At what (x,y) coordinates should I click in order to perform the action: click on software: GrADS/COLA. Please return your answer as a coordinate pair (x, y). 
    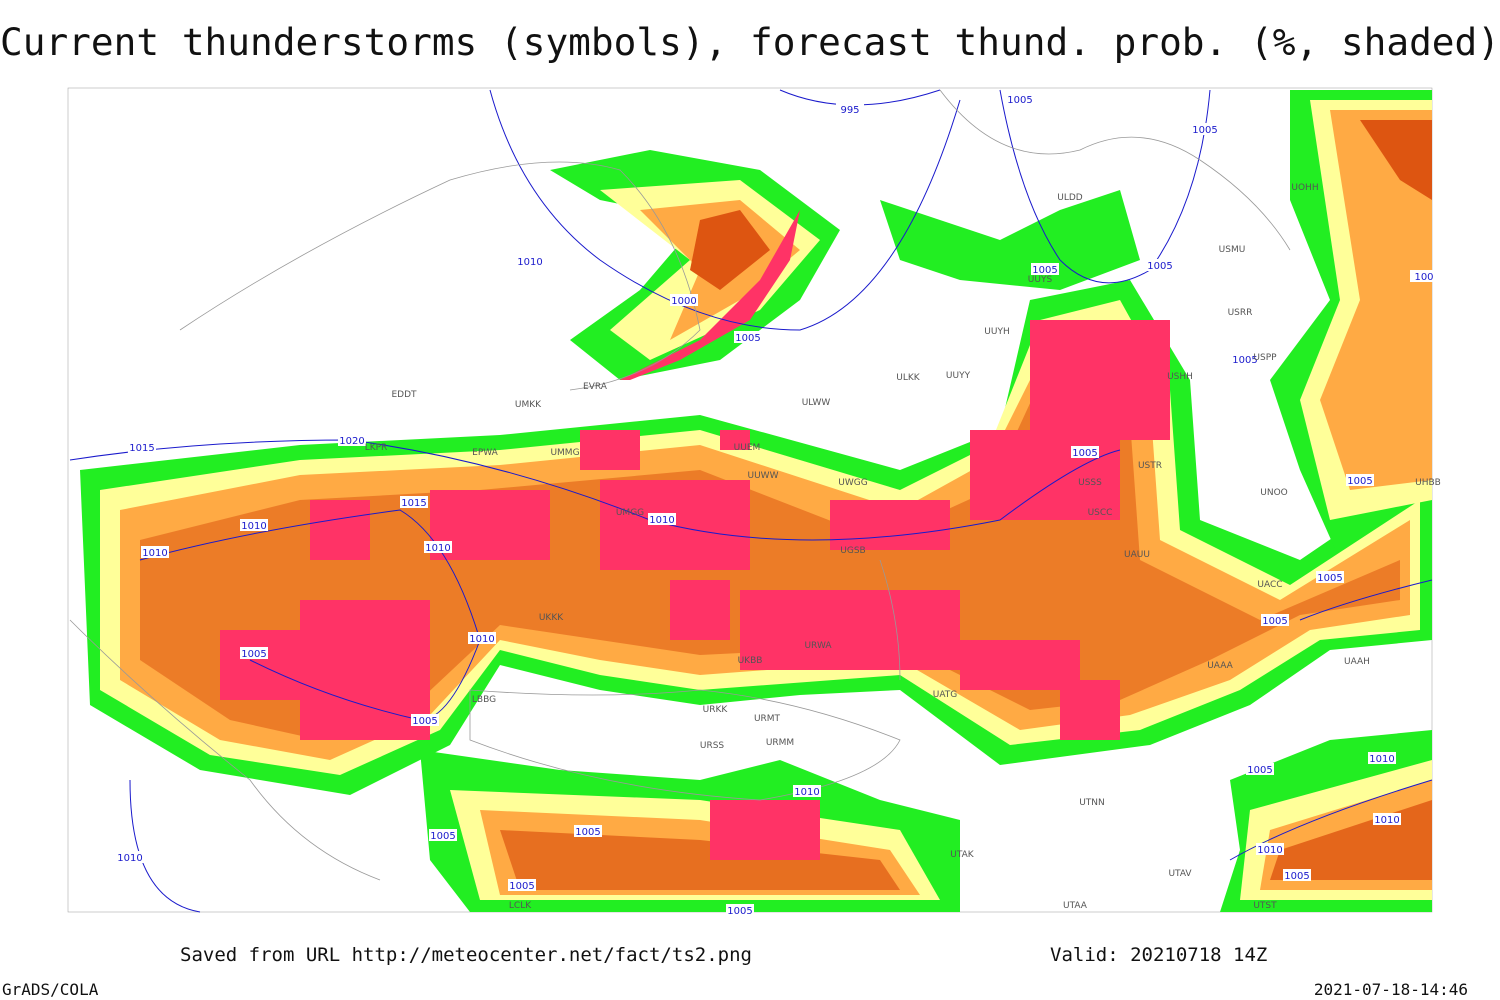
    Looking at the image, I should click on (50, 989).